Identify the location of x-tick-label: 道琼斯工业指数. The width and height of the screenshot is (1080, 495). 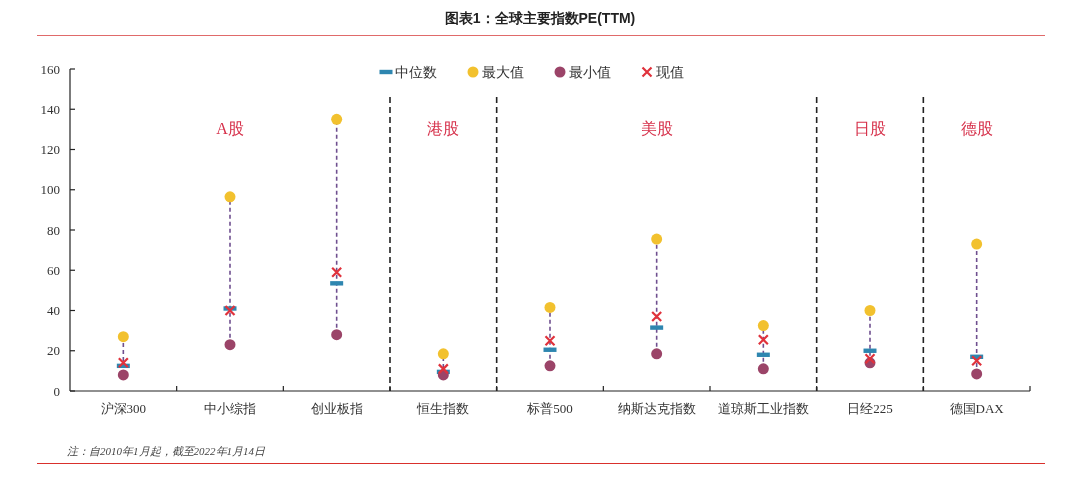
(763, 408).